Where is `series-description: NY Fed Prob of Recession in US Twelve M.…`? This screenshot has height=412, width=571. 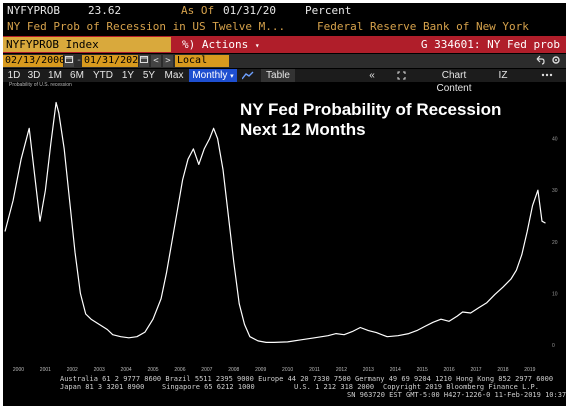 series-description: NY Fed Prob of Recession in US Twelve M.… is located at coordinates (146, 26).